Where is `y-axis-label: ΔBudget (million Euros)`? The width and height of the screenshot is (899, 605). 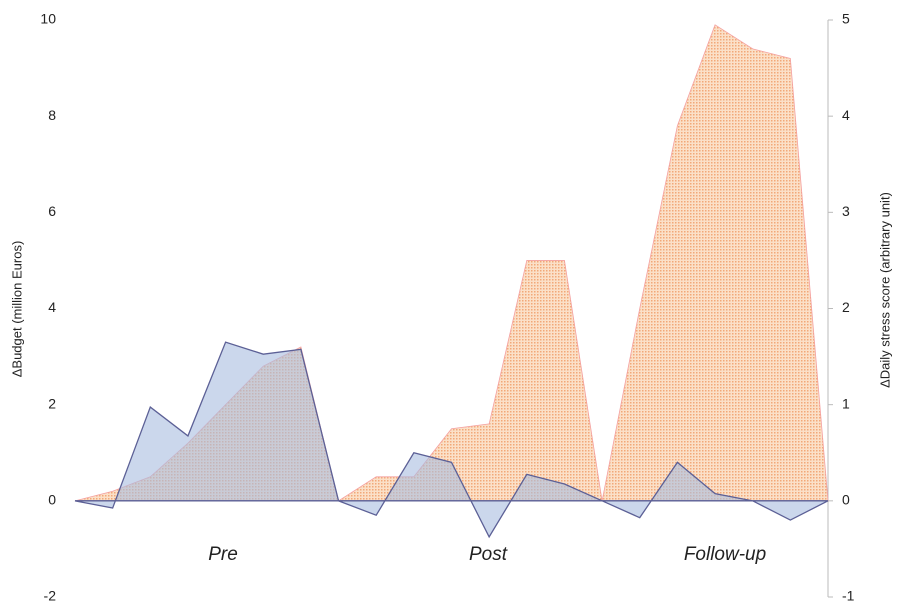 y-axis-label: ΔBudget (million Euros) is located at coordinates (16, 309).